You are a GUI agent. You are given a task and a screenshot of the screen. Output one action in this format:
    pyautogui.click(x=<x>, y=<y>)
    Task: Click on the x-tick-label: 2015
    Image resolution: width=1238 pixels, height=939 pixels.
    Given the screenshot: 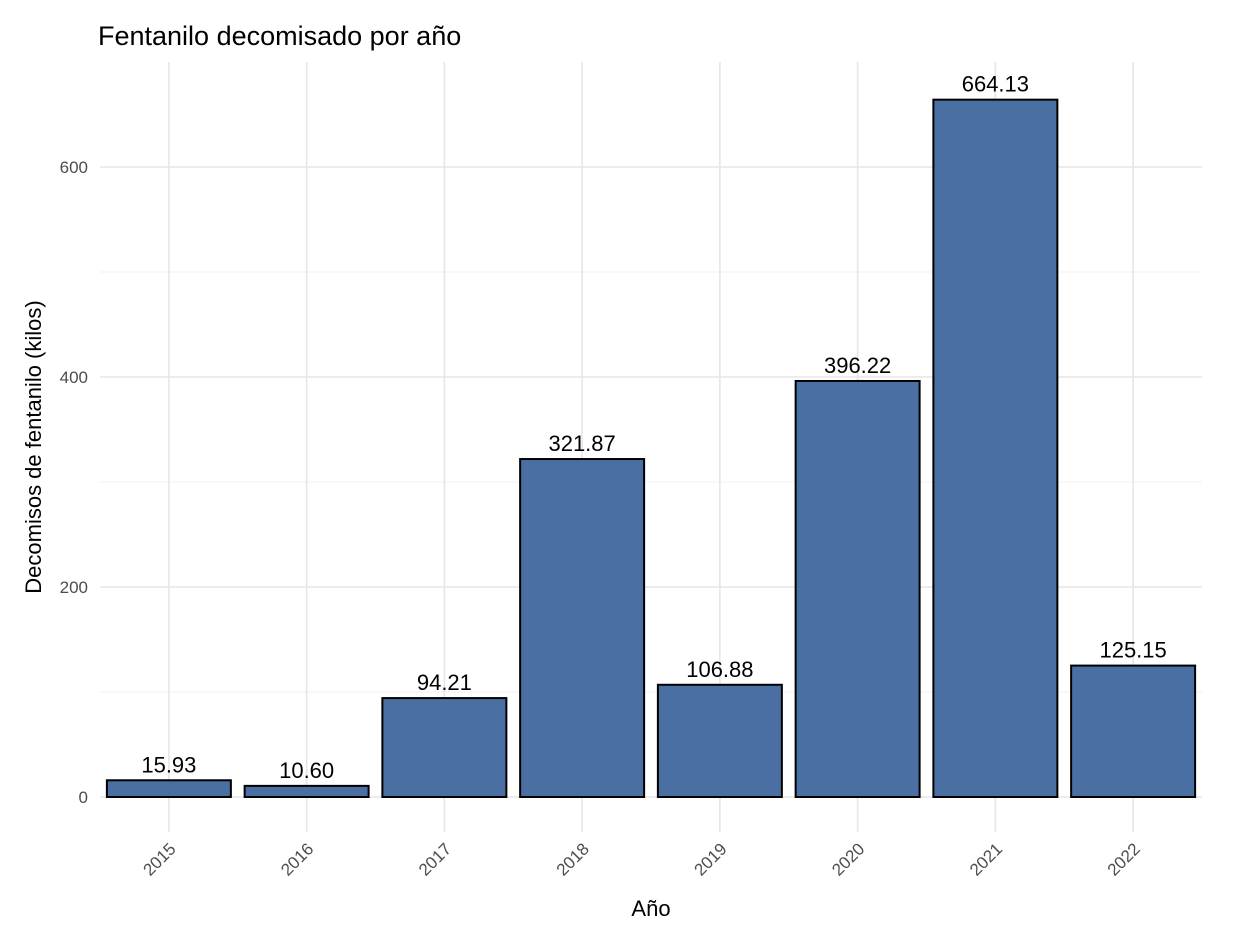 What is the action you would take?
    pyautogui.click(x=160, y=859)
    